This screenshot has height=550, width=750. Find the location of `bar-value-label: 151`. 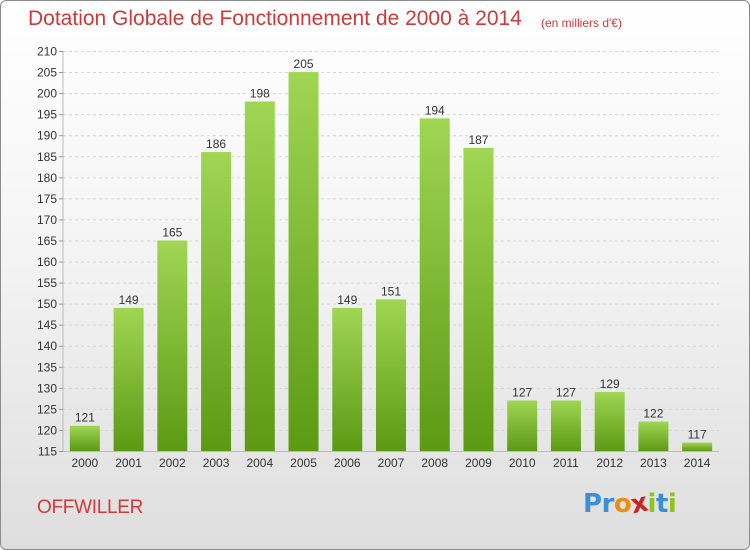

bar-value-label: 151 is located at coordinates (391, 291).